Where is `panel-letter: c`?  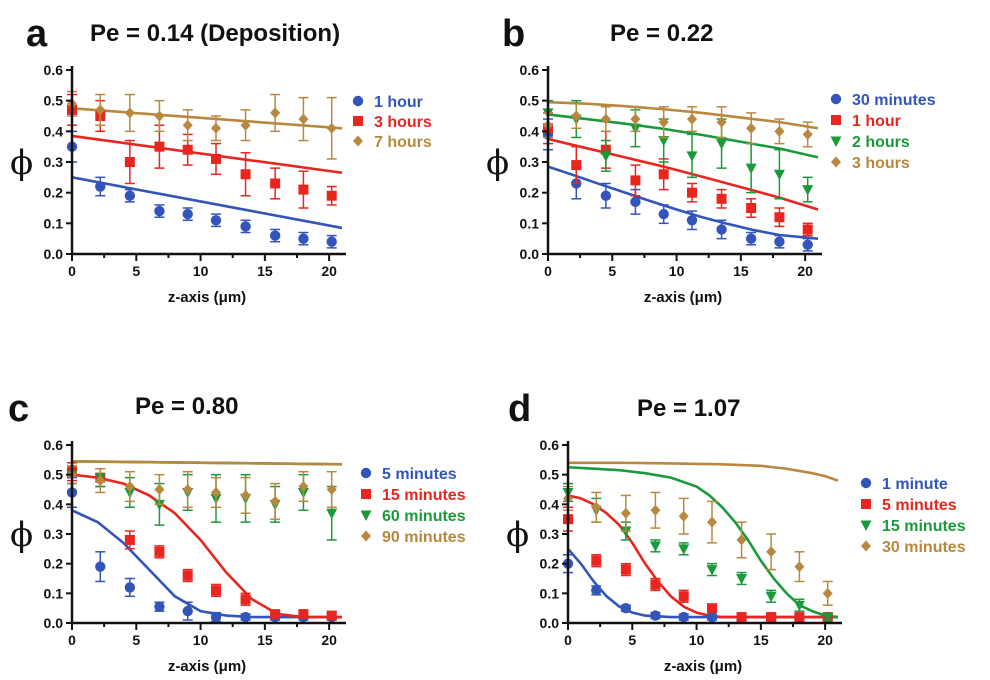 panel-letter: c is located at coordinates (18, 409).